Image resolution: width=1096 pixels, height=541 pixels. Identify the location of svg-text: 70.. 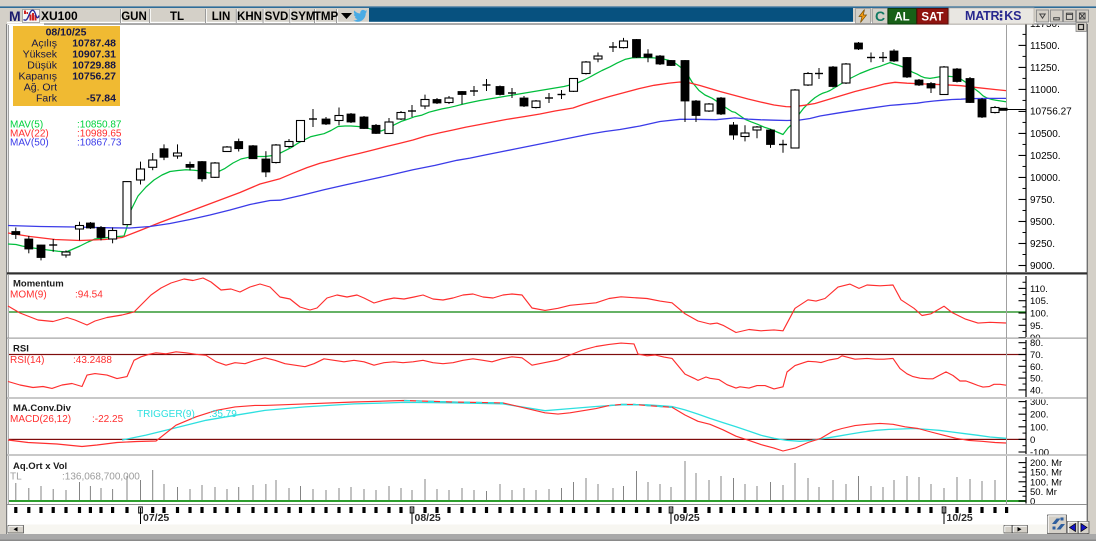
(1036, 355).